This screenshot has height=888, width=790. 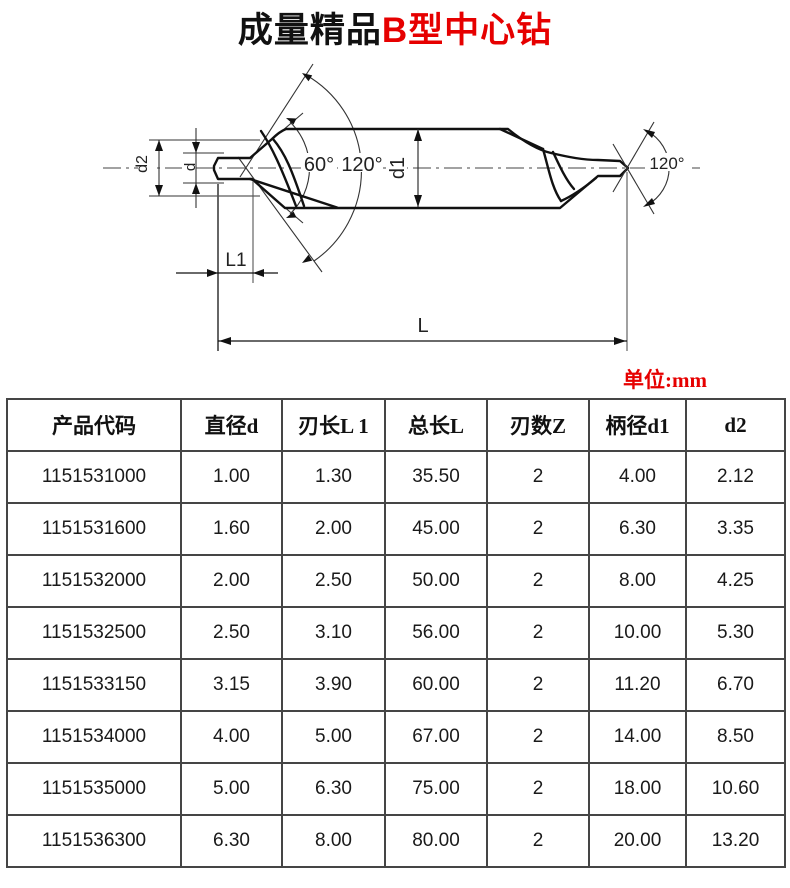 What do you see at coordinates (142, 164) in the screenshot?
I see `dim-label-d2: d2` at bounding box center [142, 164].